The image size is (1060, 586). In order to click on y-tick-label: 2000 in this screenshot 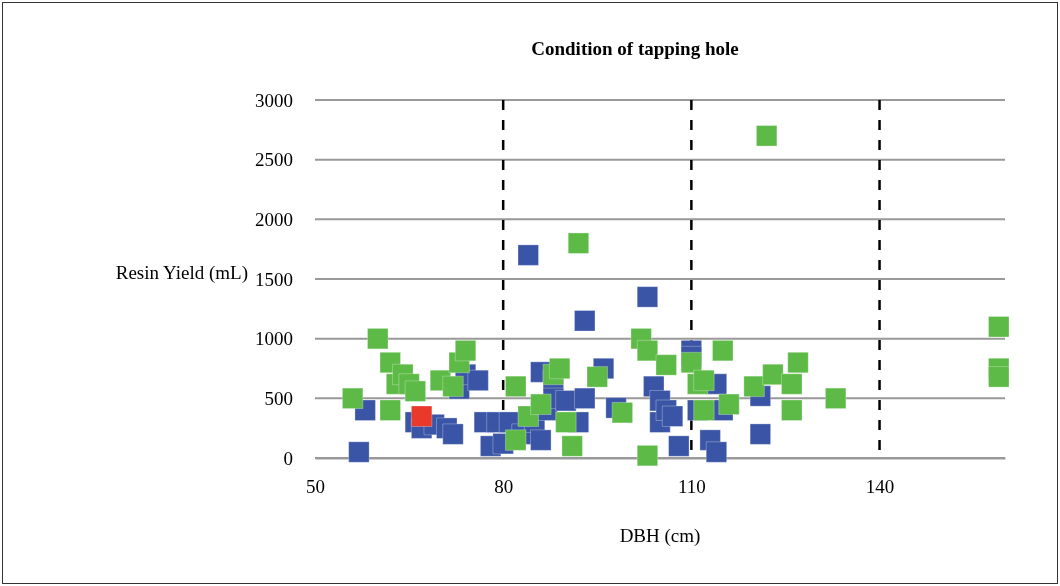, I will do `click(274, 219)`.